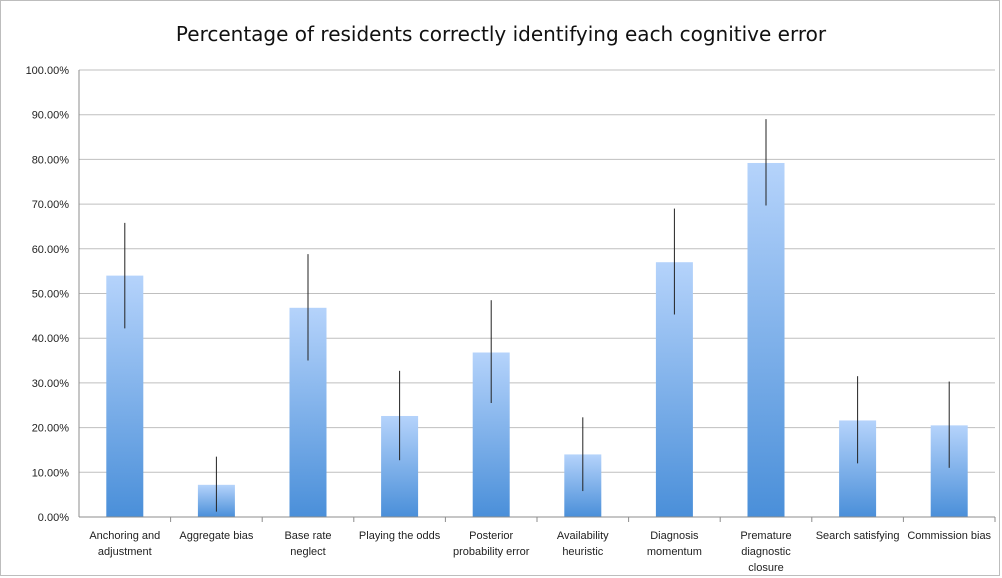 The width and height of the screenshot is (1002, 578). Describe the element at coordinates (766, 339) in the screenshot. I see `bar` at that location.